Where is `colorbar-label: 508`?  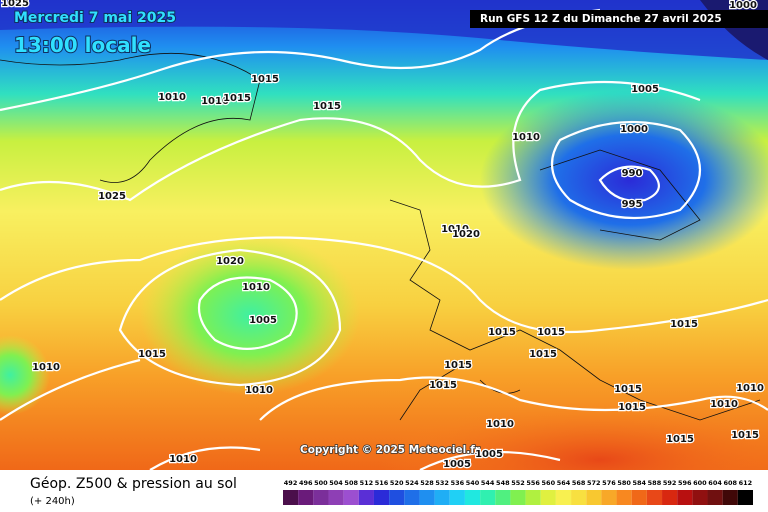
colorbar-label: 508 is located at coordinates (351, 483).